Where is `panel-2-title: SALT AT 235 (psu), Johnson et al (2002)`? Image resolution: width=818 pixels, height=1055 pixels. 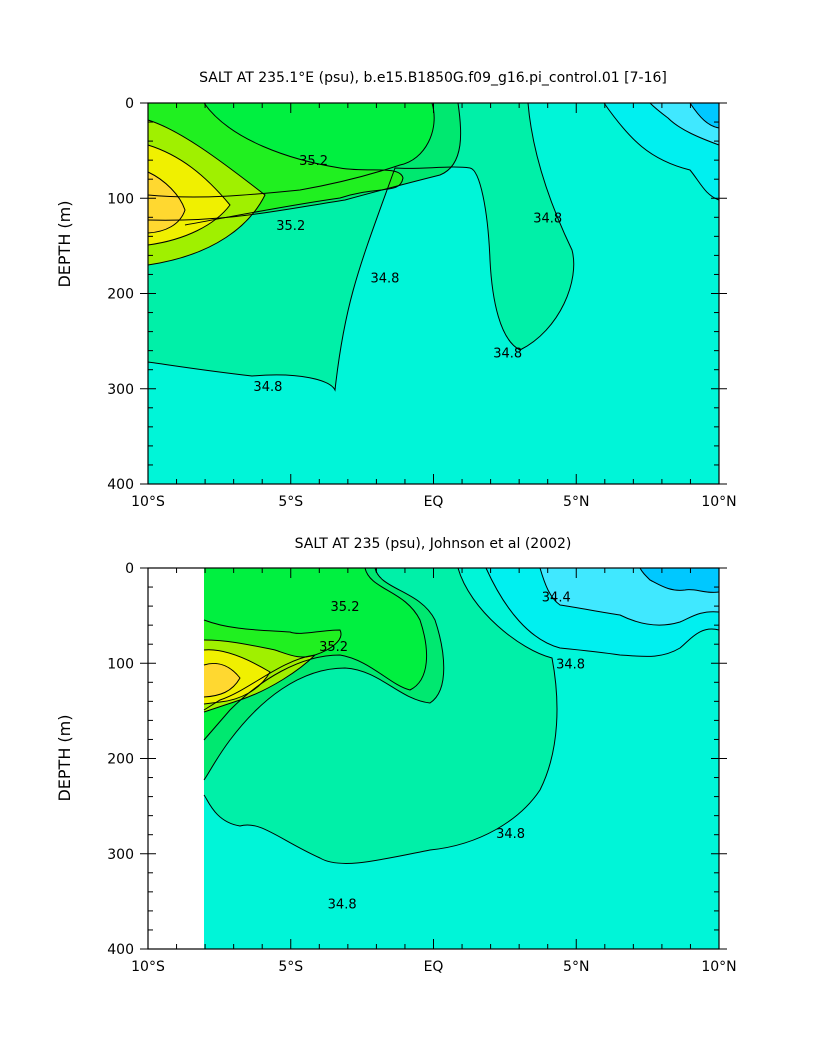
panel-2-title: SALT AT 235 (psu), Johnson et al (2002) is located at coordinates (433, 544).